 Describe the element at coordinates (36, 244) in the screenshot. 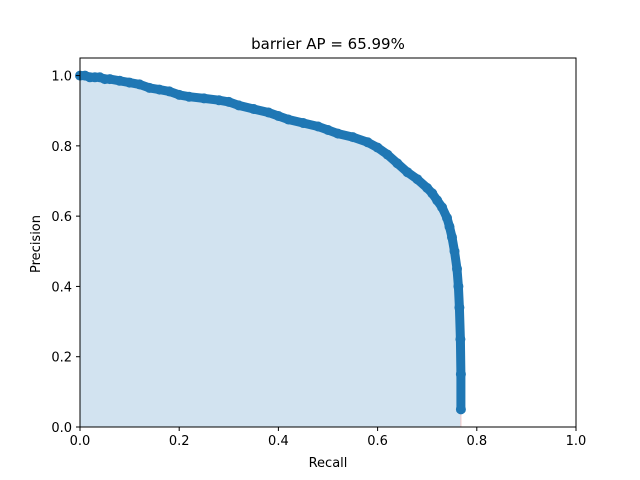

I see `y-axis-label: Precision` at that location.